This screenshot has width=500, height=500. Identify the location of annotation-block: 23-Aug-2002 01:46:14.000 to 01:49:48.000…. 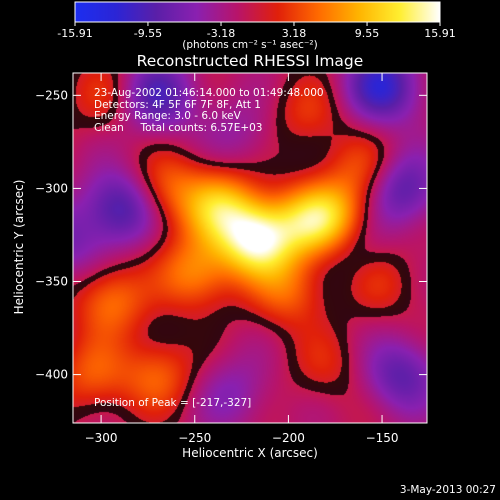
(209, 110).